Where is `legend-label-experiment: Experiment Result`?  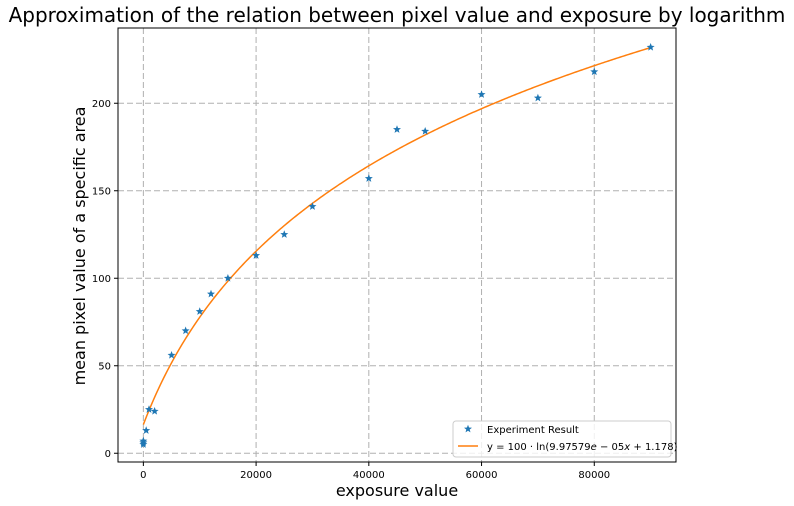 legend-label-experiment: Experiment Result is located at coordinates (533, 430).